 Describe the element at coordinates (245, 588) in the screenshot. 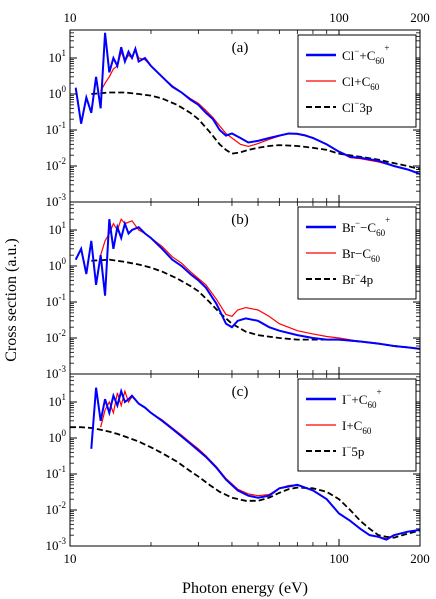

I see `x-axis-title: Photon energy (eV)` at that location.